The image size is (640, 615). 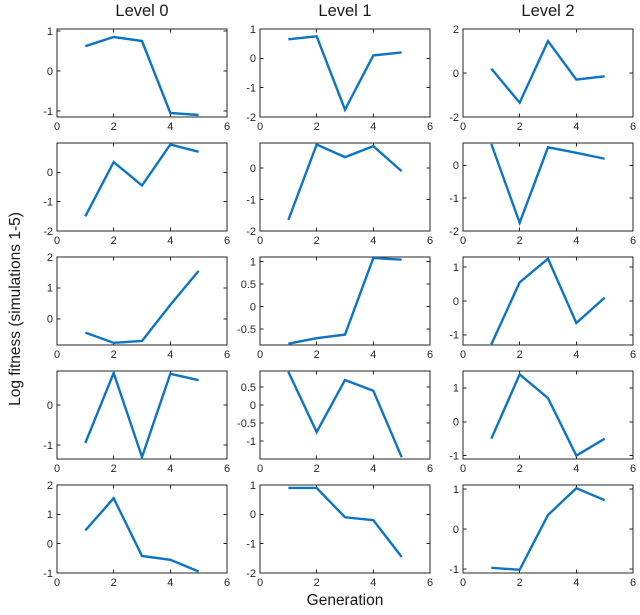 I want to click on subplot-r3c1: 0 2 4 6 0 1 2, so click(x=131, y=309).